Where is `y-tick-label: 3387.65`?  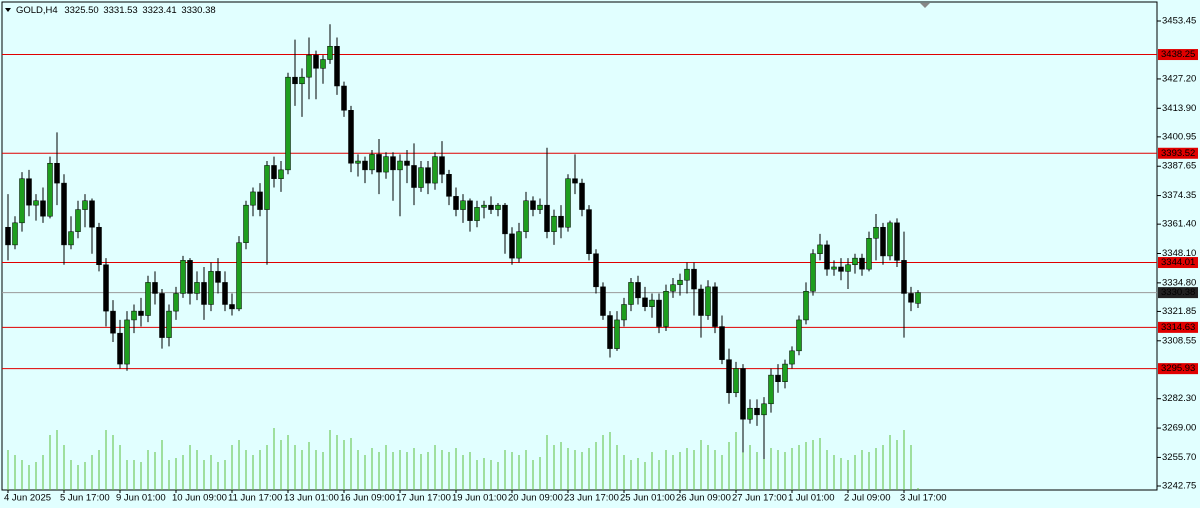 y-tick-label: 3387.65 is located at coordinates (1179, 166).